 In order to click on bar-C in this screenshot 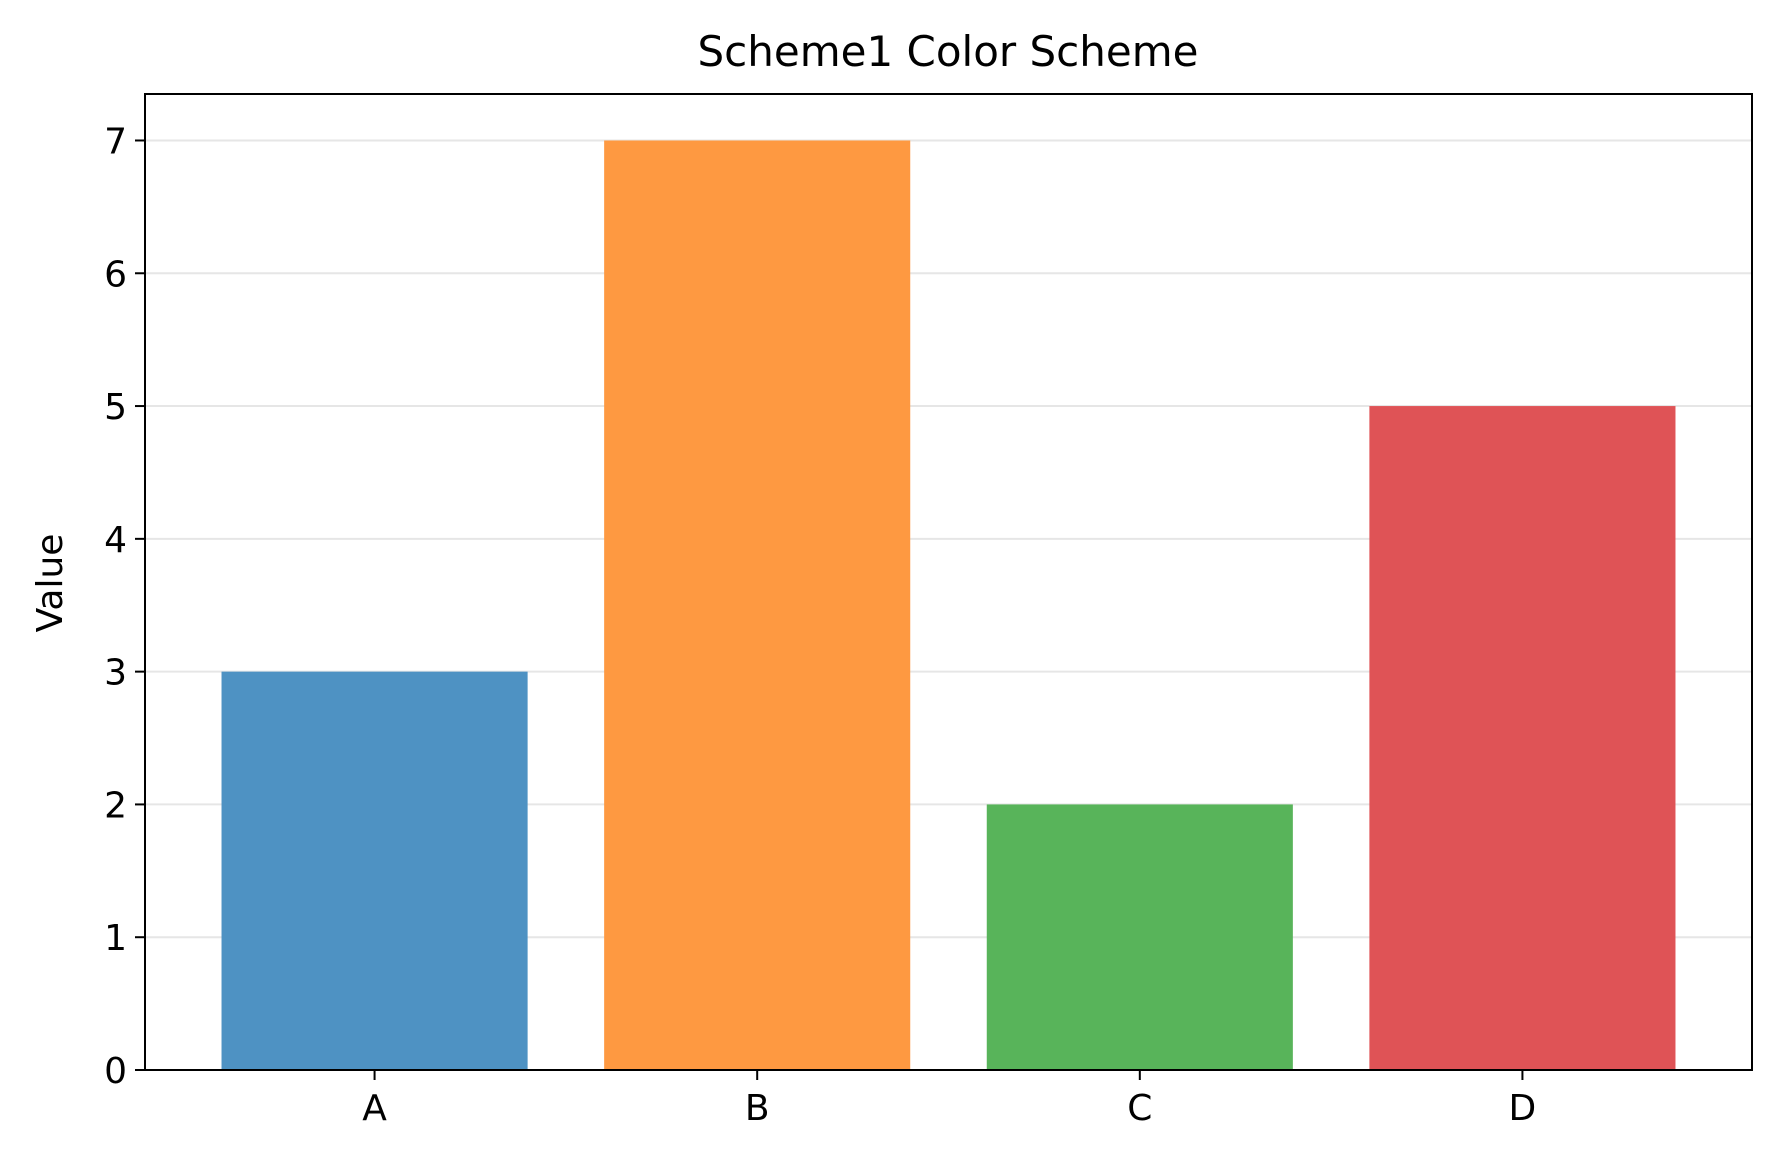, I will do `click(1139, 937)`.